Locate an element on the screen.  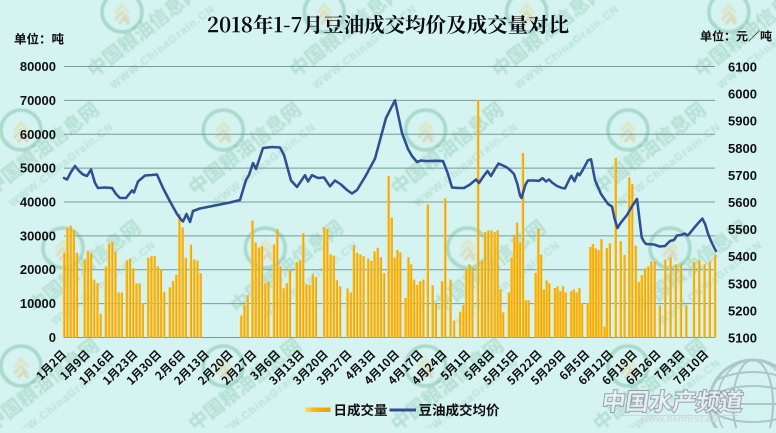
svg-text: 5300 is located at coordinates (742, 283).